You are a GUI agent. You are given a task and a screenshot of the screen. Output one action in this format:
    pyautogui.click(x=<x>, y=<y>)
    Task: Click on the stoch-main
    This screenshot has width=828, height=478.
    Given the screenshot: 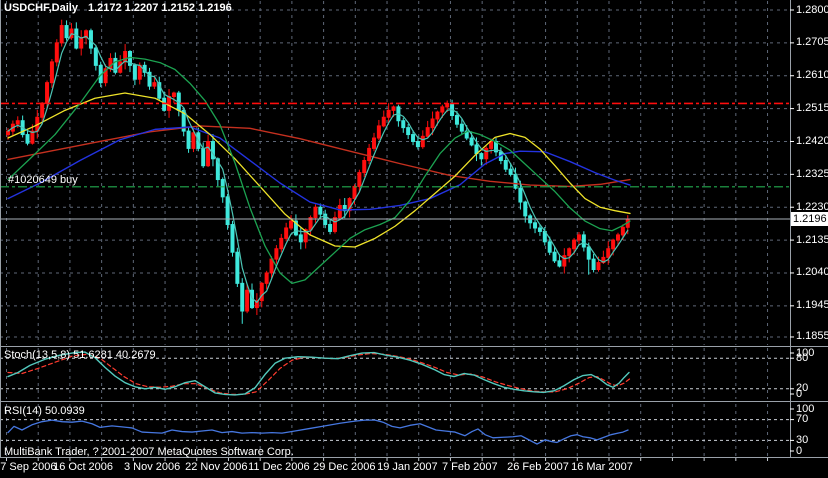 What is the action you would take?
    pyautogui.click(x=318, y=373)
    